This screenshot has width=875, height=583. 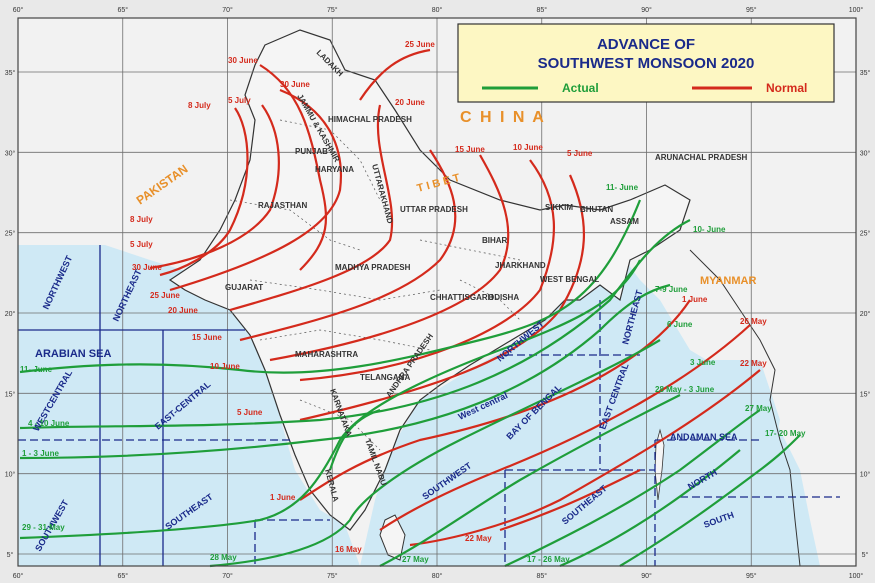 I want to click on sea-label-arabian: ARABIAN SEA, so click(x=73, y=354).